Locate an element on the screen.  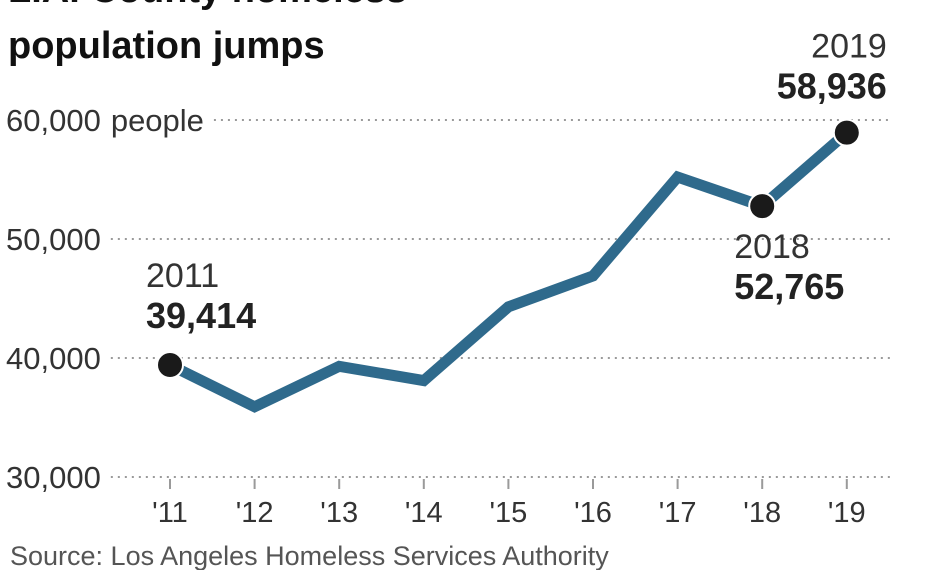
chart-title: L.A. County homeless population jumps is located at coordinates (207, 33).